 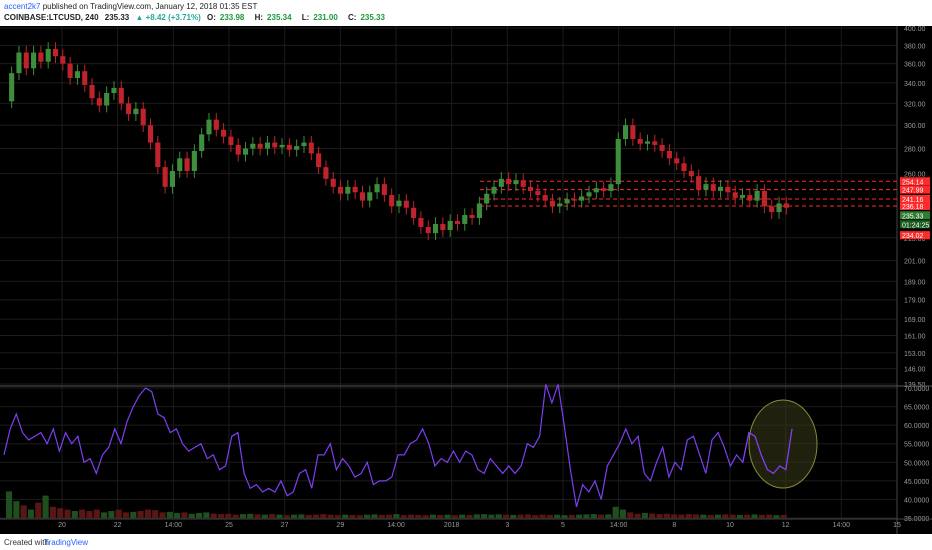 What do you see at coordinates (26, 542) in the screenshot?
I see `created-with-text: Created with` at bounding box center [26, 542].